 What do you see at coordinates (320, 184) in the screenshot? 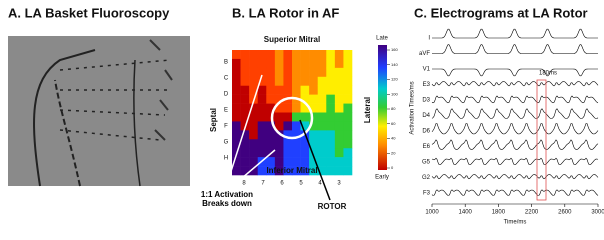
I see `col-label: 4` at bounding box center [320, 184].